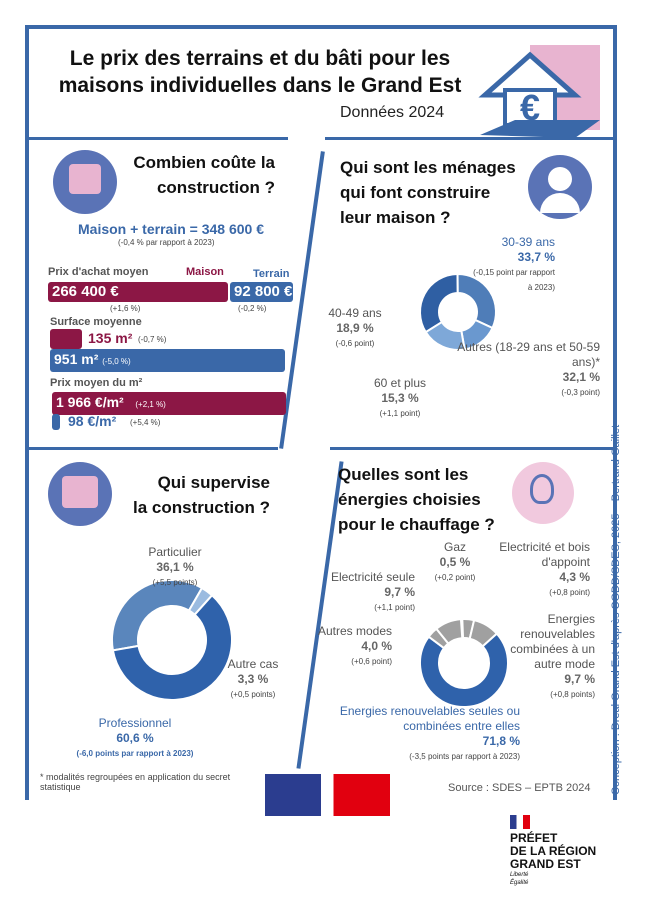 The width and height of the screenshot is (650, 910). What do you see at coordinates (569, 592) in the screenshot?
I see `slice-change: (+0,8 point)` at bounding box center [569, 592].